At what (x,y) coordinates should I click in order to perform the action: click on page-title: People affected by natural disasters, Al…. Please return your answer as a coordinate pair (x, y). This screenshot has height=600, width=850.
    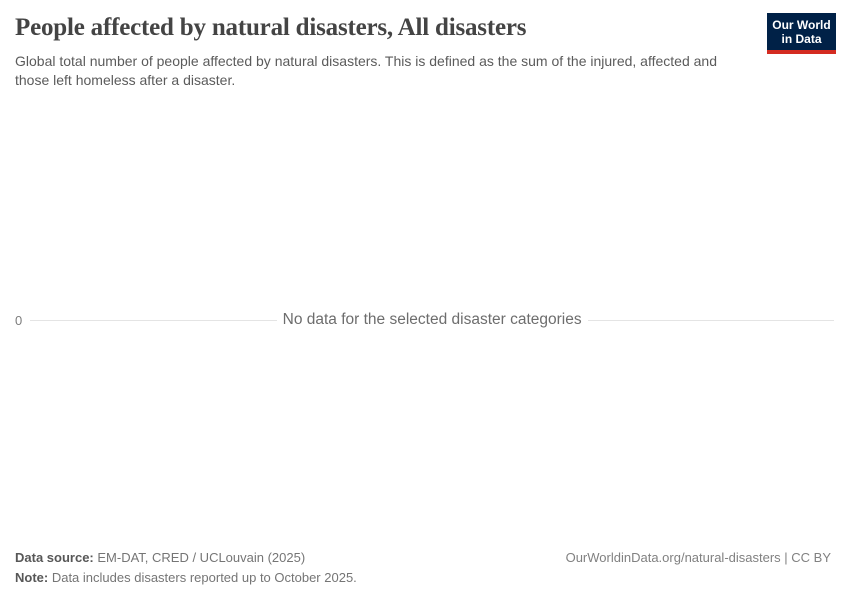
    Looking at the image, I should click on (271, 27).